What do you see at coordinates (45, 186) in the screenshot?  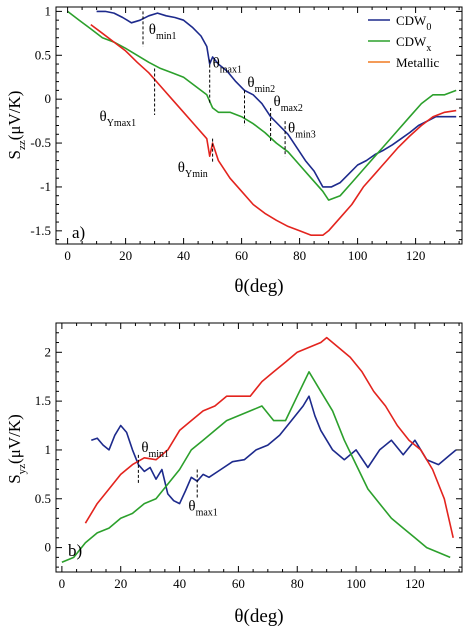 I see `y-tick-label-a: -1` at bounding box center [45, 186].